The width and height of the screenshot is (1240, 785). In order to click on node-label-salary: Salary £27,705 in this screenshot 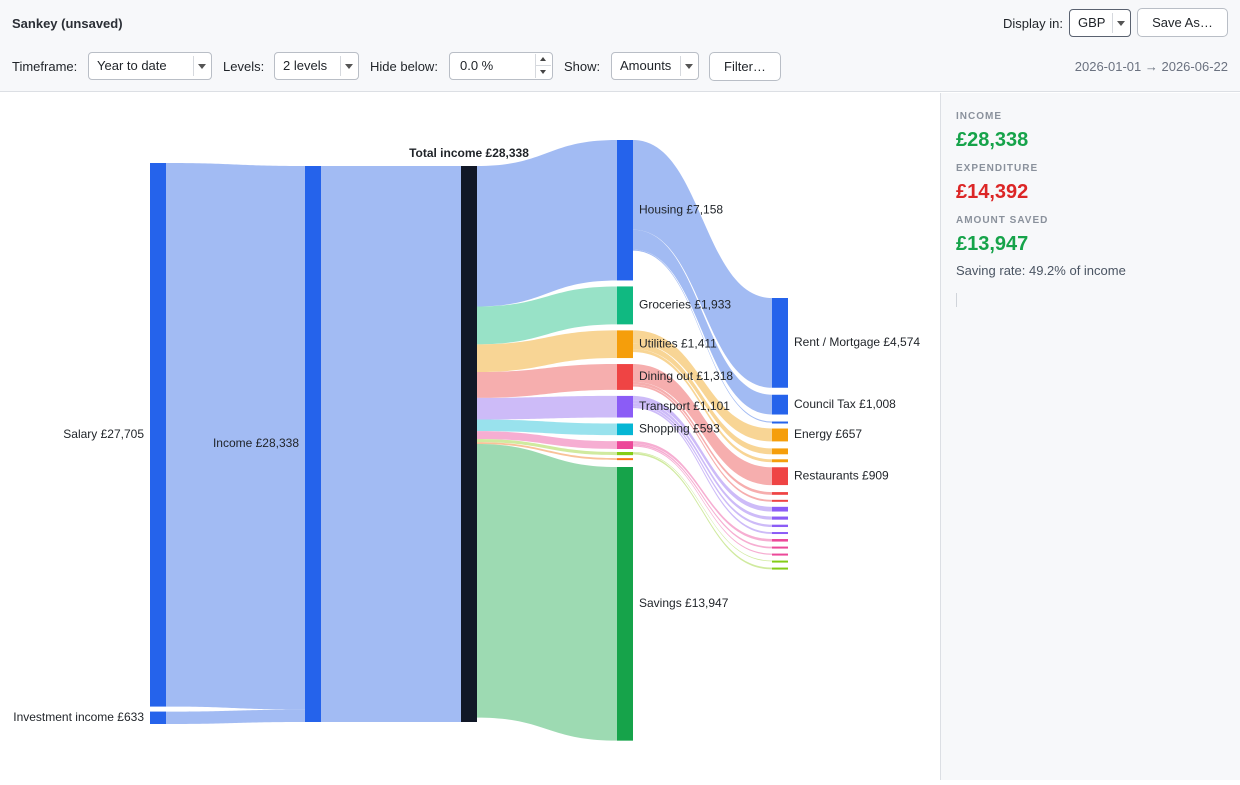, I will do `click(103, 434)`.